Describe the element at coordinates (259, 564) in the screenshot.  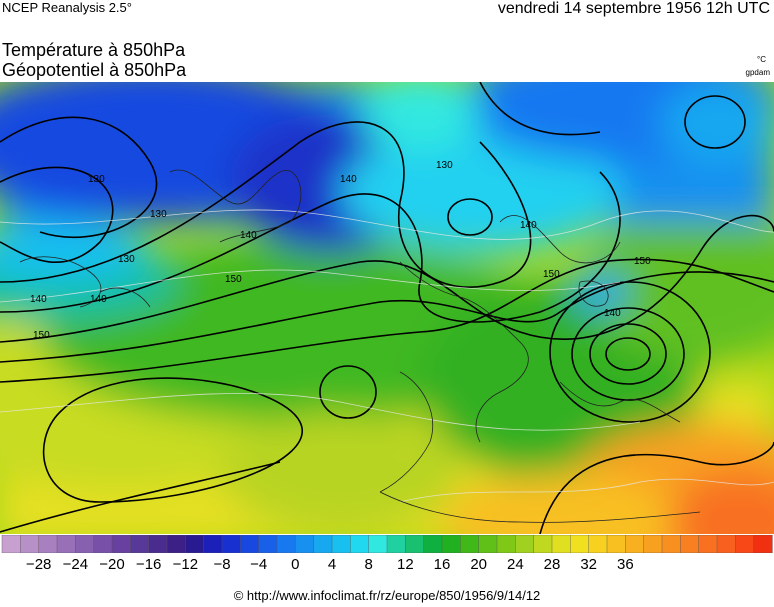
I see `legend-tick-label: −4` at that location.